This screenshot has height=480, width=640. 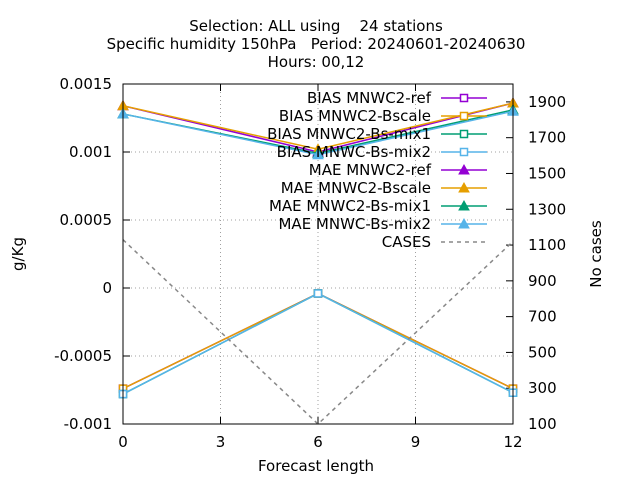 I want to click on y-tick-label: -0.001, so click(x=88, y=424).